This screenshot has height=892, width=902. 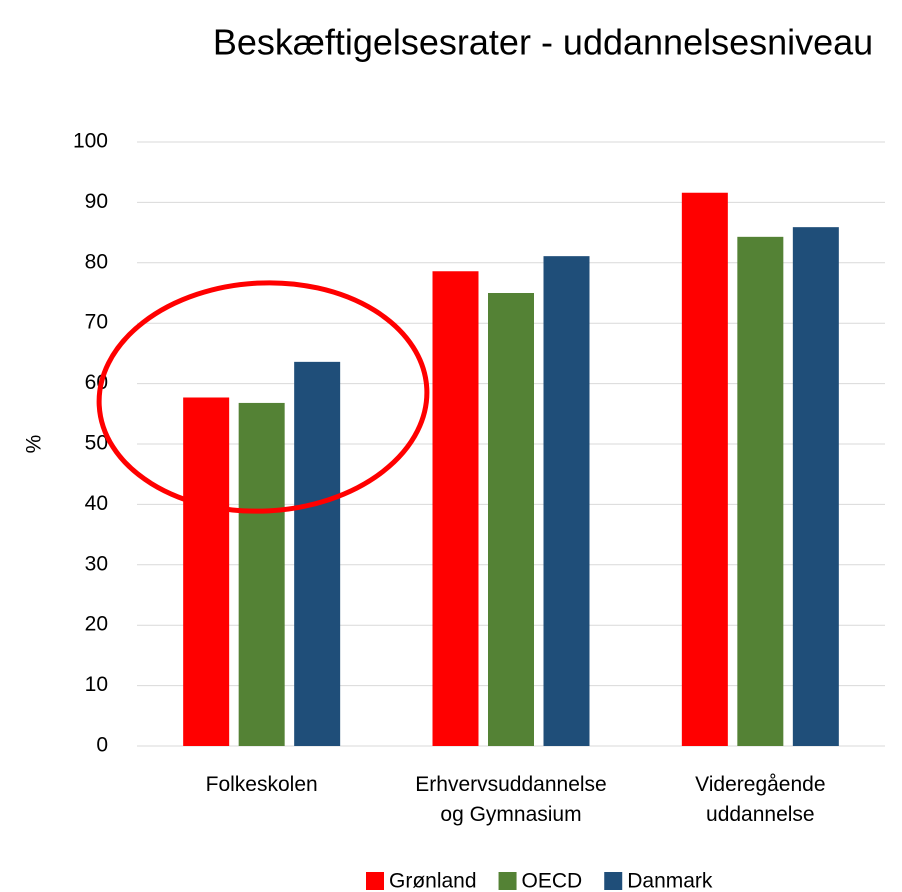 What do you see at coordinates (96, 503) in the screenshot?
I see `y-tick-label: 40` at bounding box center [96, 503].